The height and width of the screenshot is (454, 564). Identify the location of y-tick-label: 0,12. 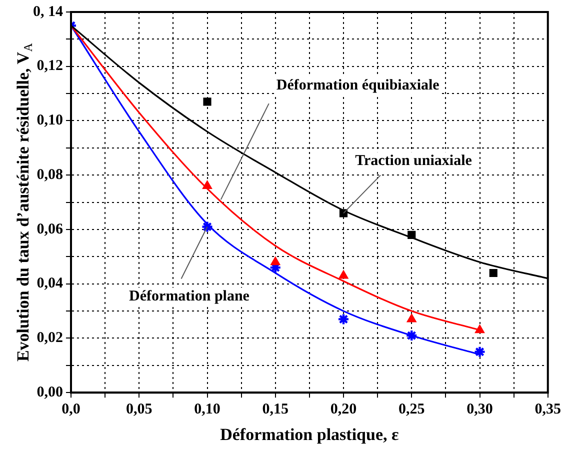
(49, 66).